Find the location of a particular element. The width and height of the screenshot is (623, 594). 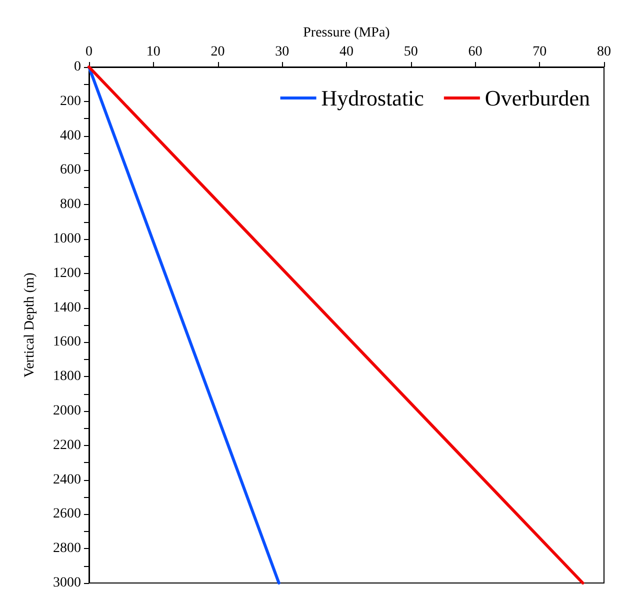

x-tick-label: 60 is located at coordinates (475, 52).